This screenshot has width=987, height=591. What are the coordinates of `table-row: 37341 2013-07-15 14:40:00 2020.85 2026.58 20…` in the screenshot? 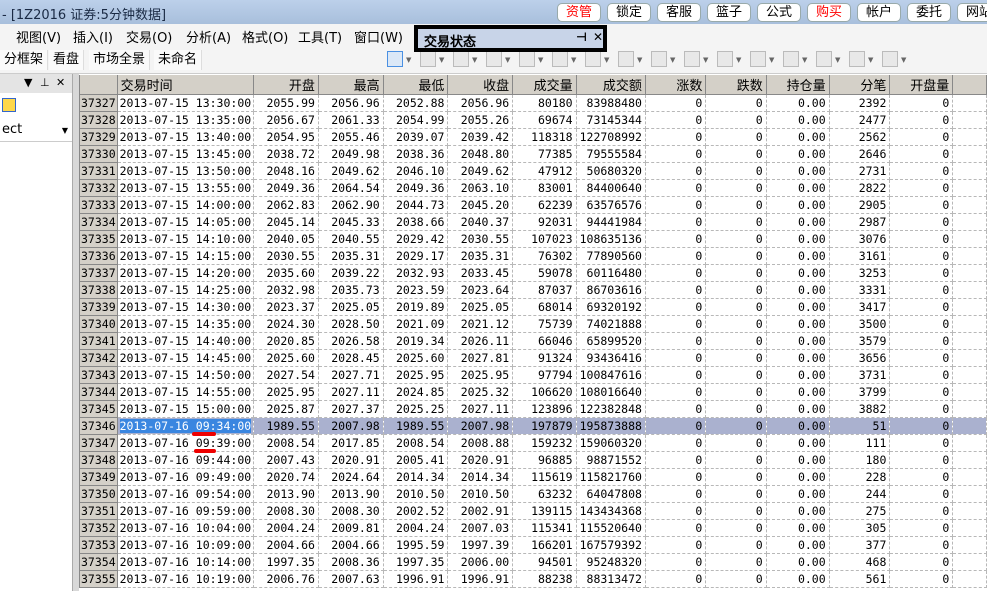 It's located at (533, 341).